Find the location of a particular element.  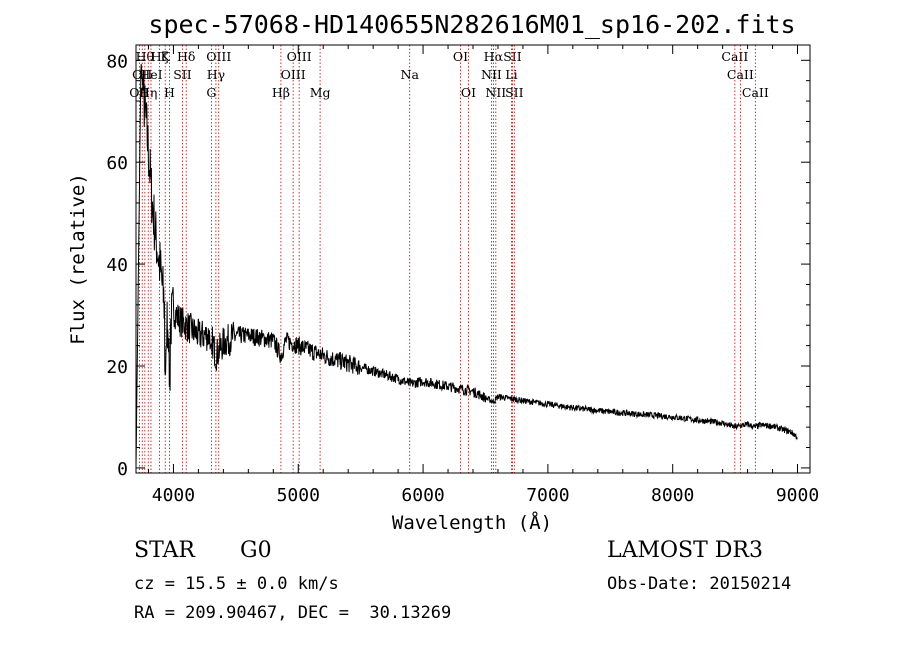

redshift-cz: cz = 15.5 ± 0.0 km/s is located at coordinates (236, 584).